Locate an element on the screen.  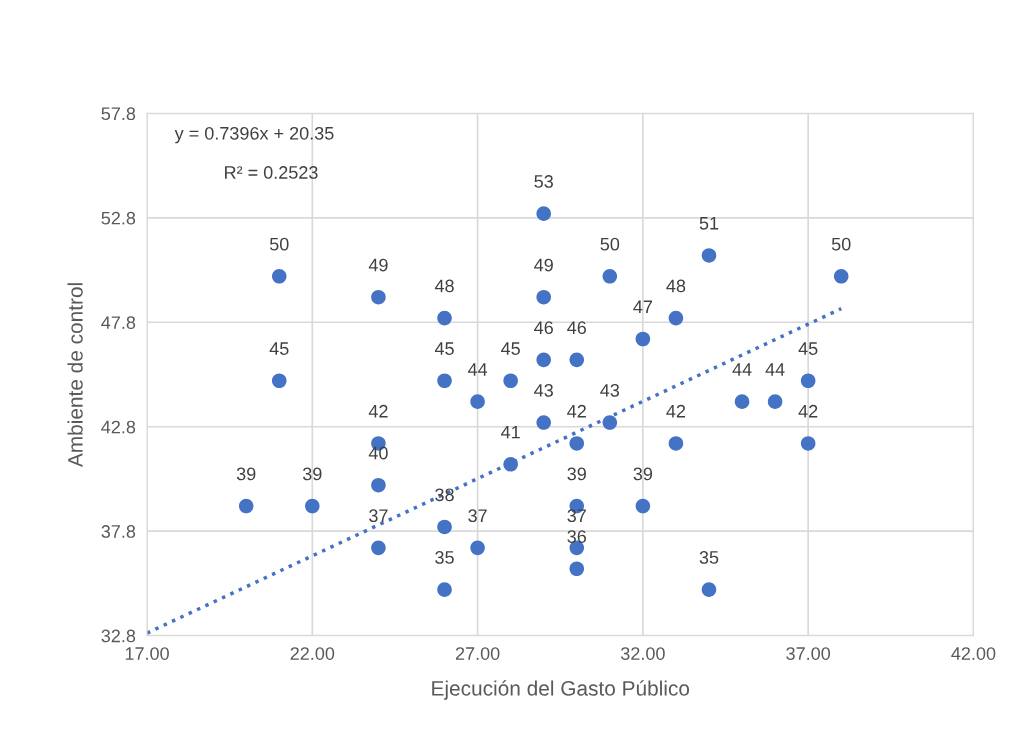
y-axis-title: Ambiente de control is located at coordinates (75, 375).